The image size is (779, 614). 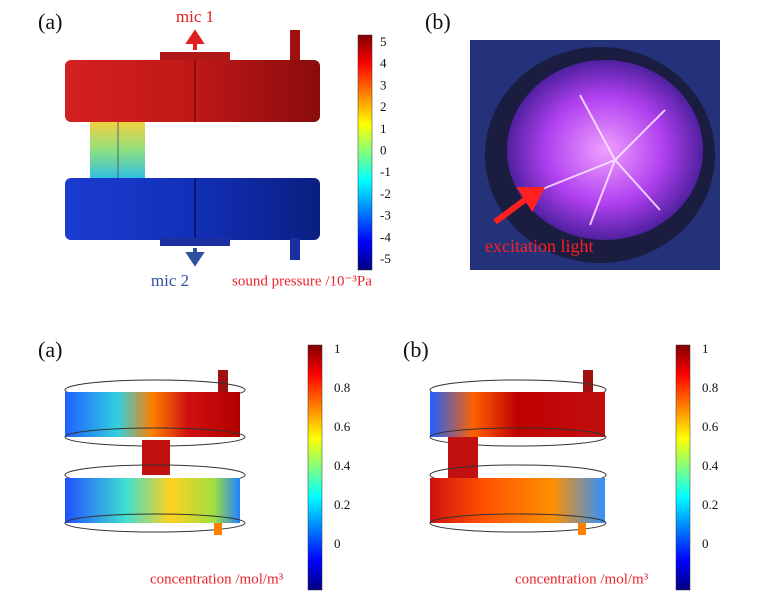 I want to click on disc-bottom, so click(x=192, y=209).